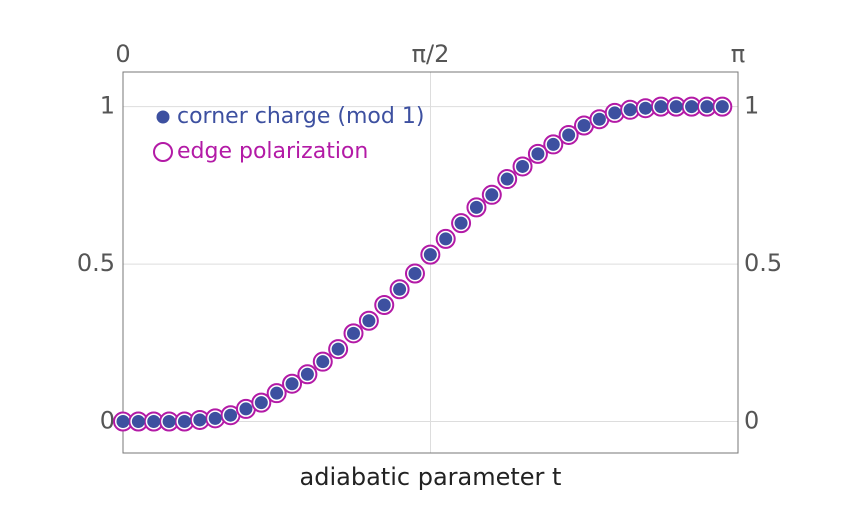  I want to click on x-axis-label: adiabatic parameter t, so click(431, 477).